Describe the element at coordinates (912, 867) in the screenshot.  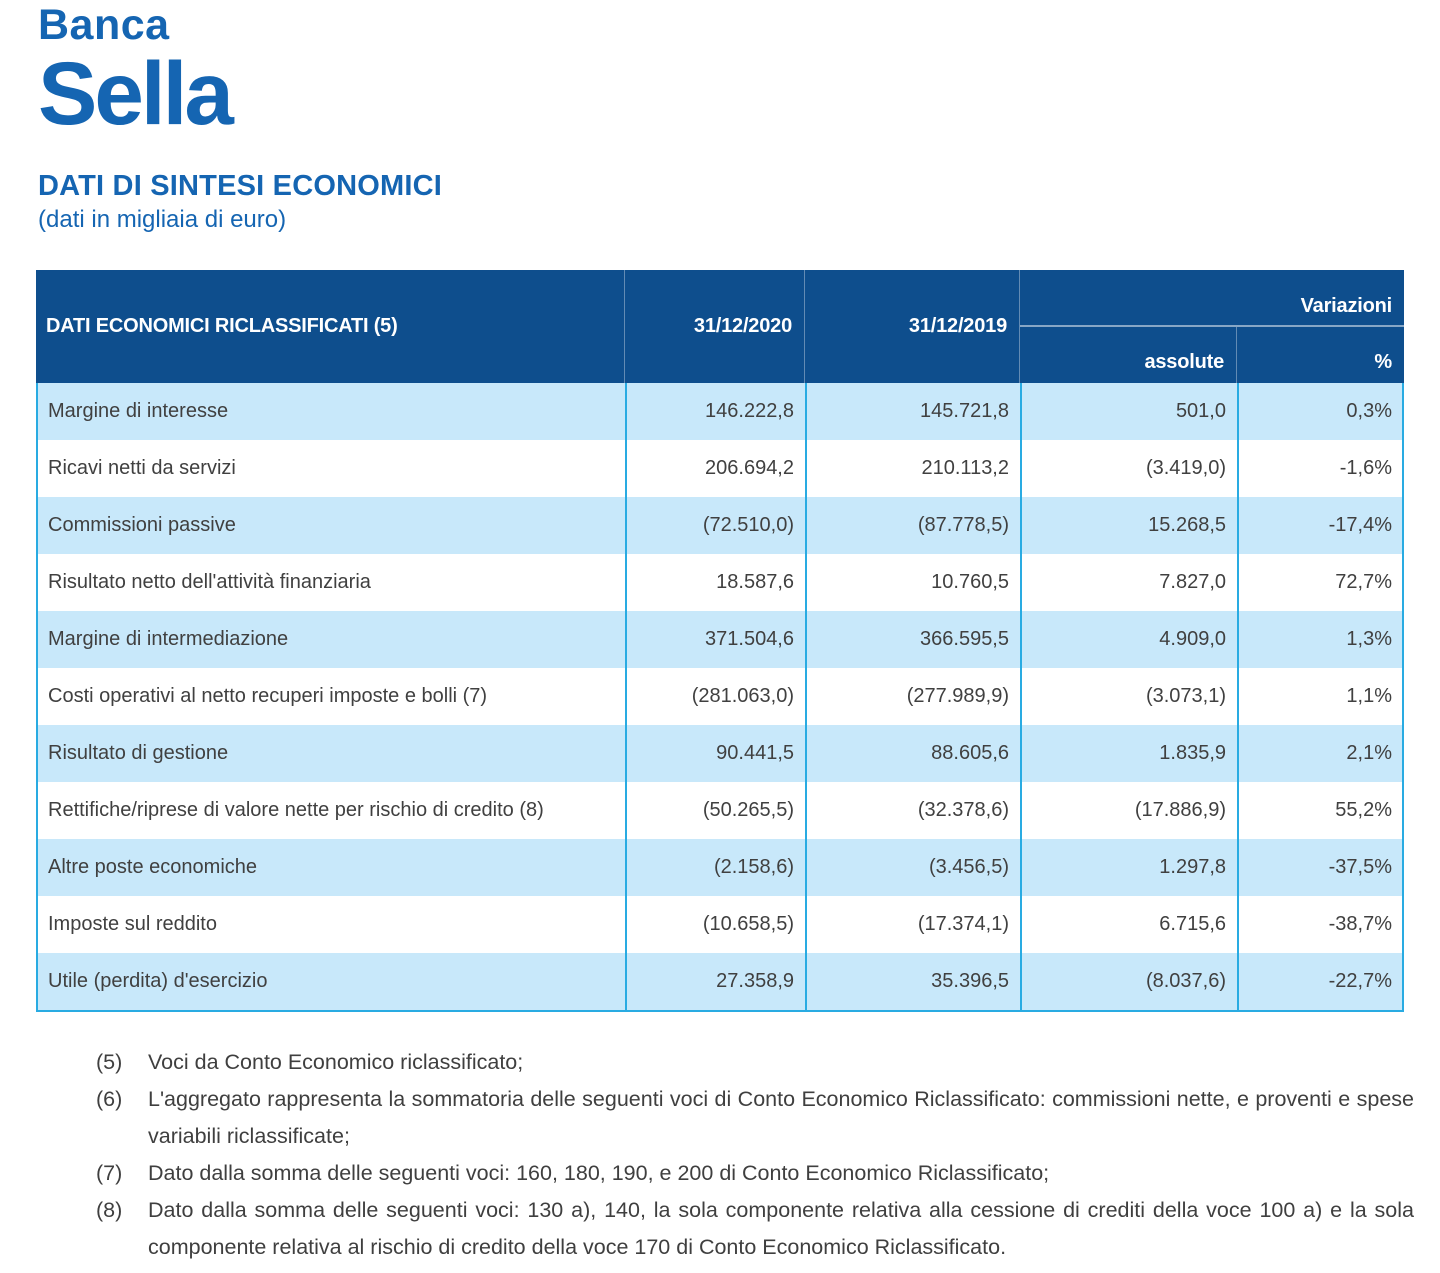
I see `cell-2019: (3.456,5)` at that location.